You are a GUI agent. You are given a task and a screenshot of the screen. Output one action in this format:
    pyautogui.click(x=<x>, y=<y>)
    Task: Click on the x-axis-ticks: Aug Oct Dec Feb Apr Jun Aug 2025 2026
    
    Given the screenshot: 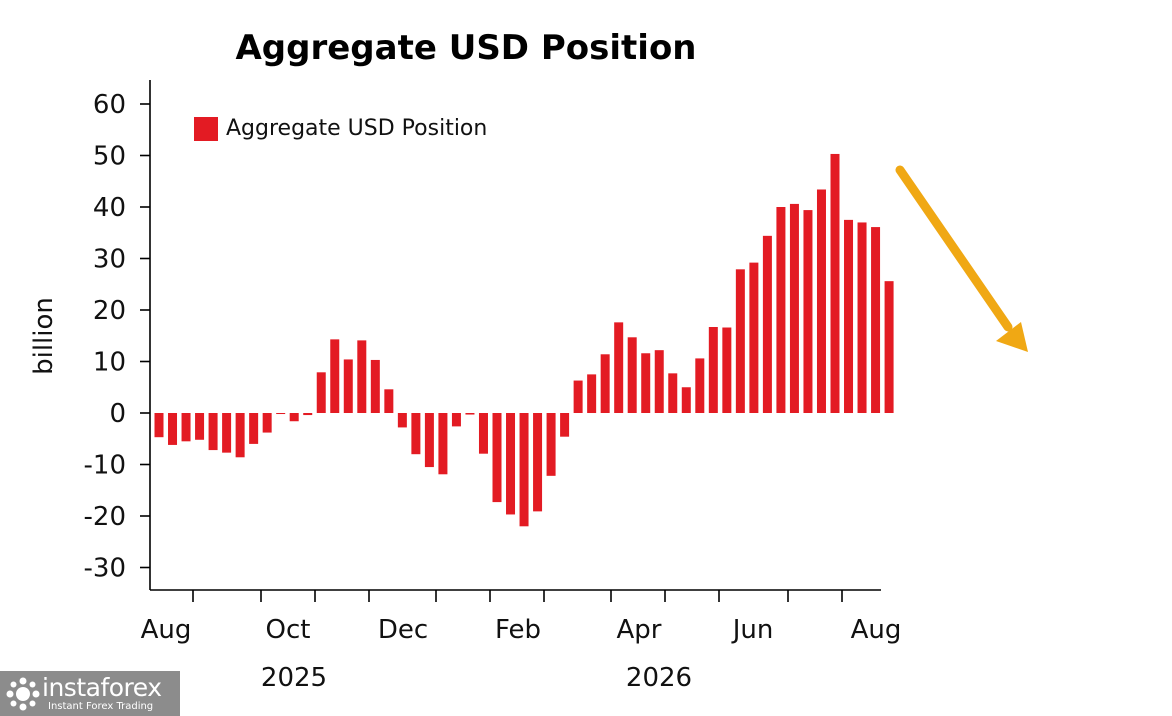 What is the action you would take?
    pyautogui.click(x=521, y=641)
    